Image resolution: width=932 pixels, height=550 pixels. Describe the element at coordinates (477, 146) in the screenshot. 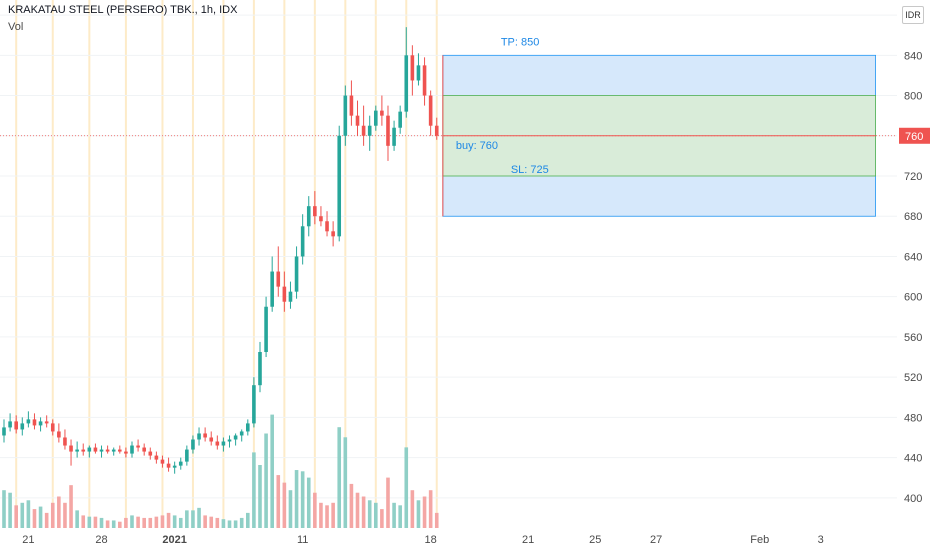

I see `entry-label: buy: 760` at that location.